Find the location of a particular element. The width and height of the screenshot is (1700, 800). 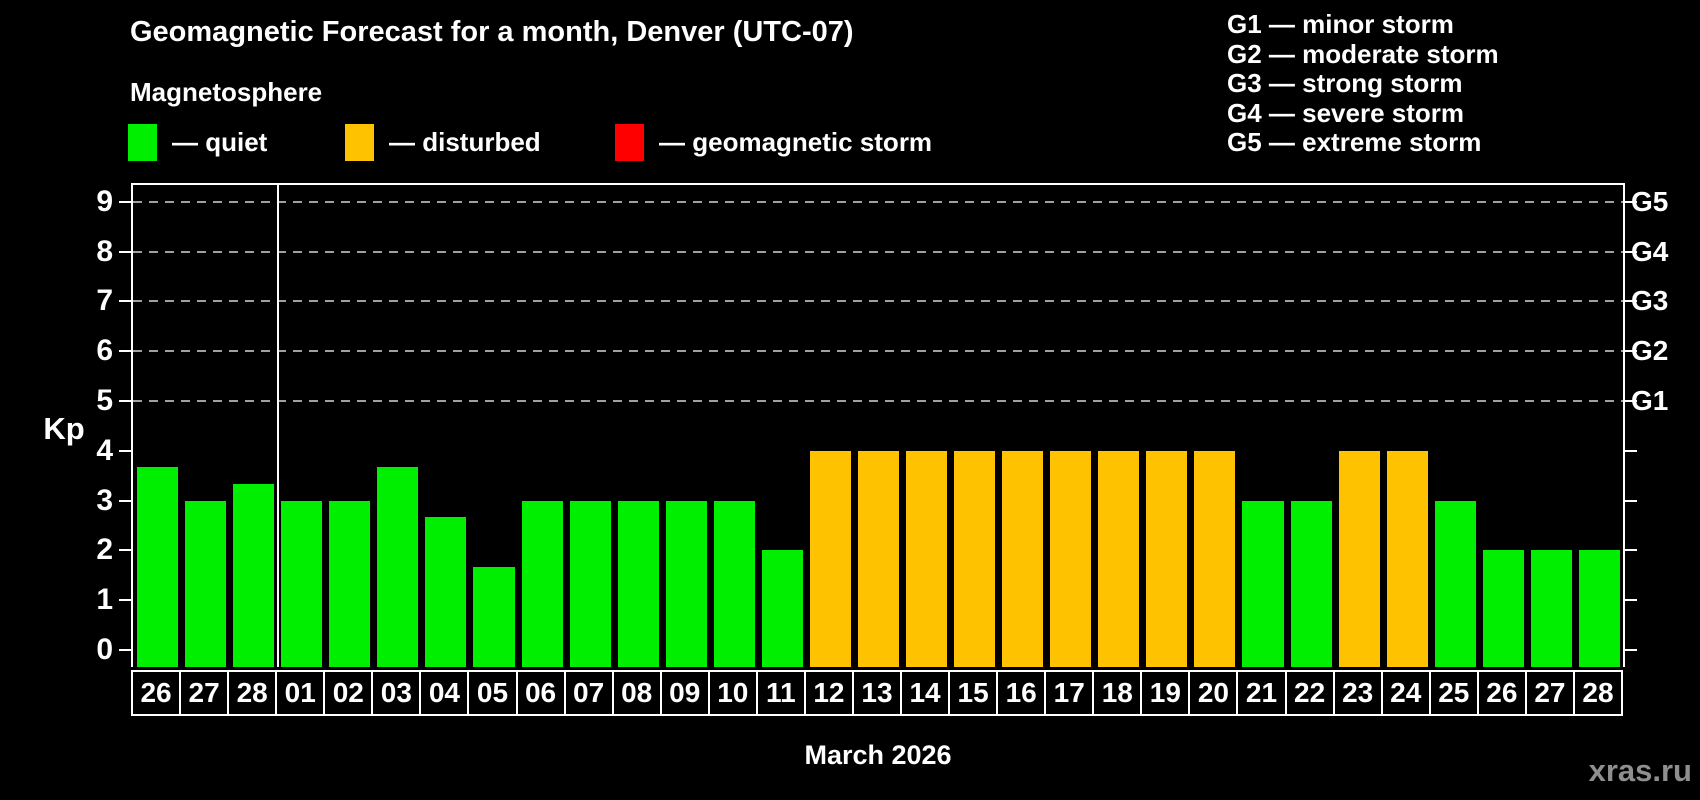

disturbed-color-swatch is located at coordinates (359, 142).